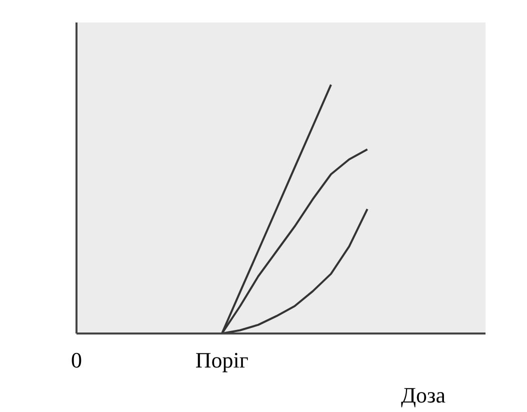 Image resolution: width=527 pixels, height=412 pixels. Describe the element at coordinates (423, 395) in the screenshot. I see `x-axis-title: Доза` at that location.